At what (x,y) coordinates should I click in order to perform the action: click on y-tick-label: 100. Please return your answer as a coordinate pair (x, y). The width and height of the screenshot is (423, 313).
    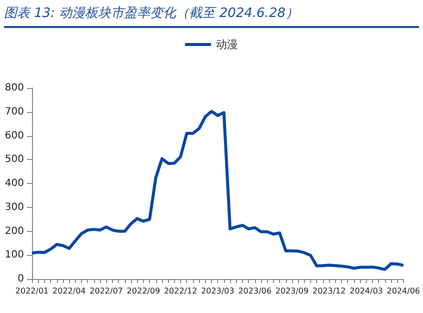
    Looking at the image, I should click on (14, 255).